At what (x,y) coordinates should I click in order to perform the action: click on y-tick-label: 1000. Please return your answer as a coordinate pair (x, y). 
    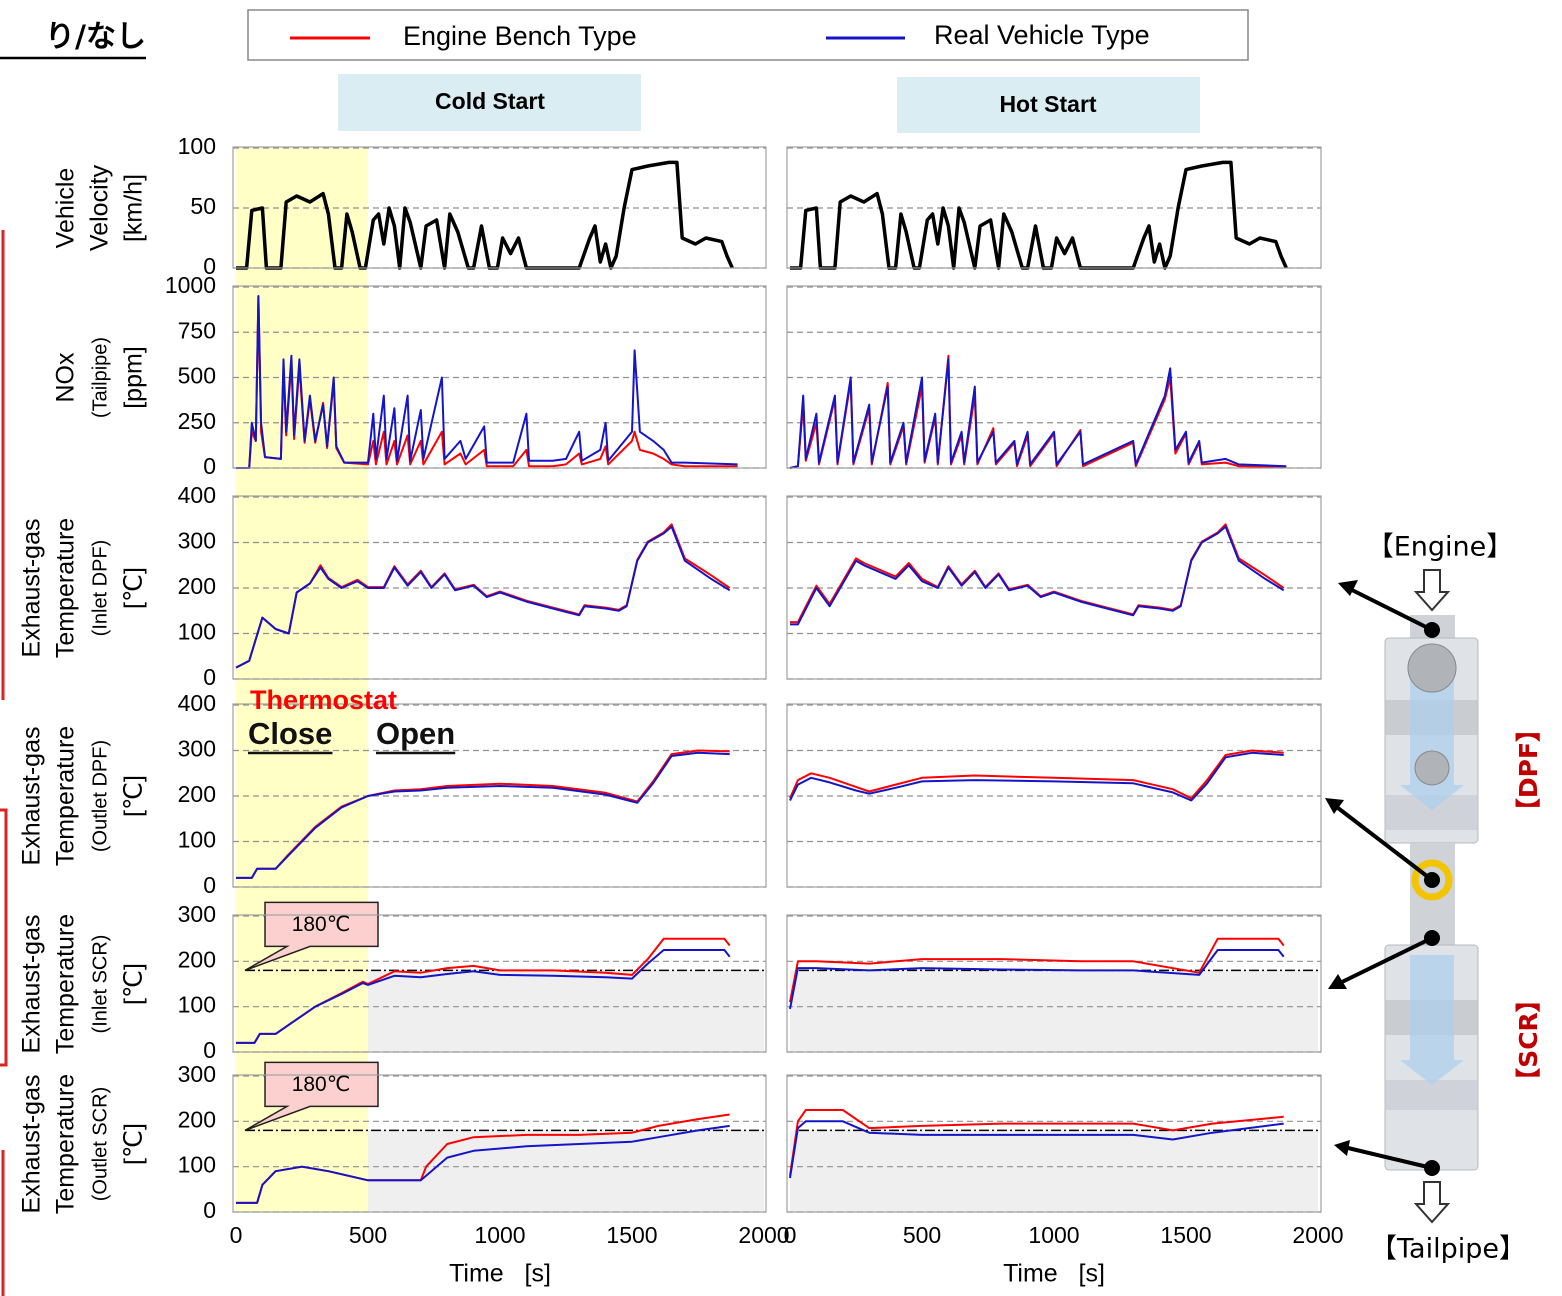
    Looking at the image, I should click on (190, 285).